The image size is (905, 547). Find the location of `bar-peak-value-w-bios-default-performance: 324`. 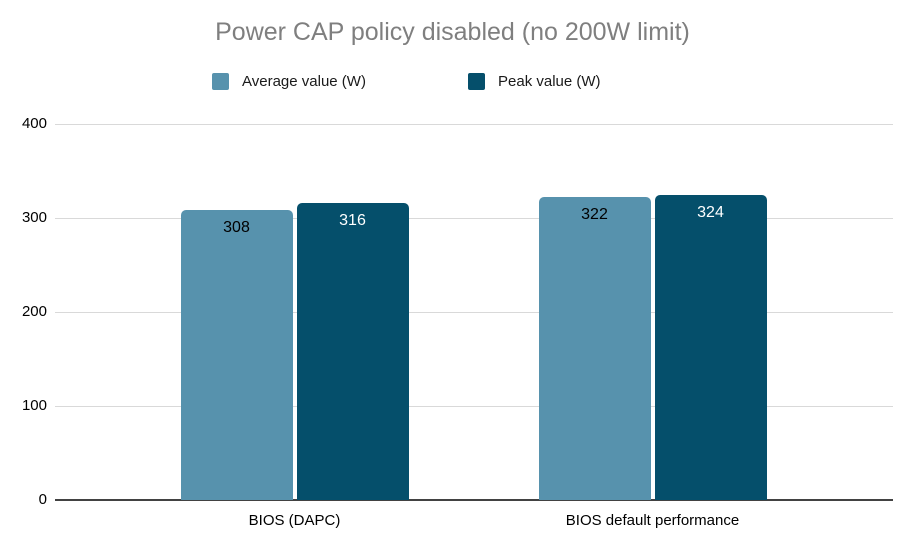

bar-peak-value-w-bios-default-performance: 324 is located at coordinates (710, 347).